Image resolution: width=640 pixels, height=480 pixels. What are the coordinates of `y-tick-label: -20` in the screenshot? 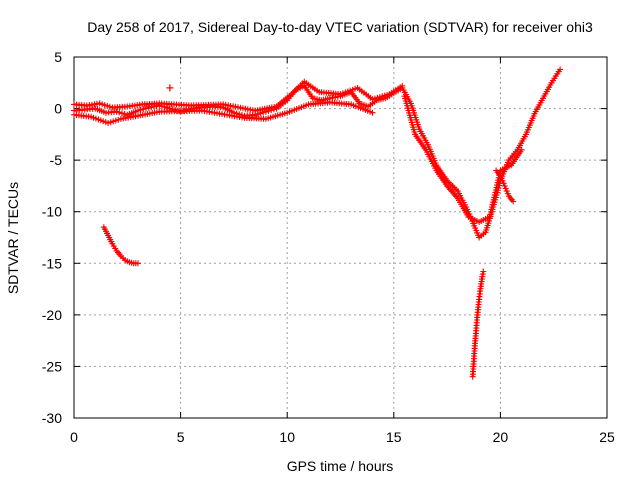 It's located at (52, 315).